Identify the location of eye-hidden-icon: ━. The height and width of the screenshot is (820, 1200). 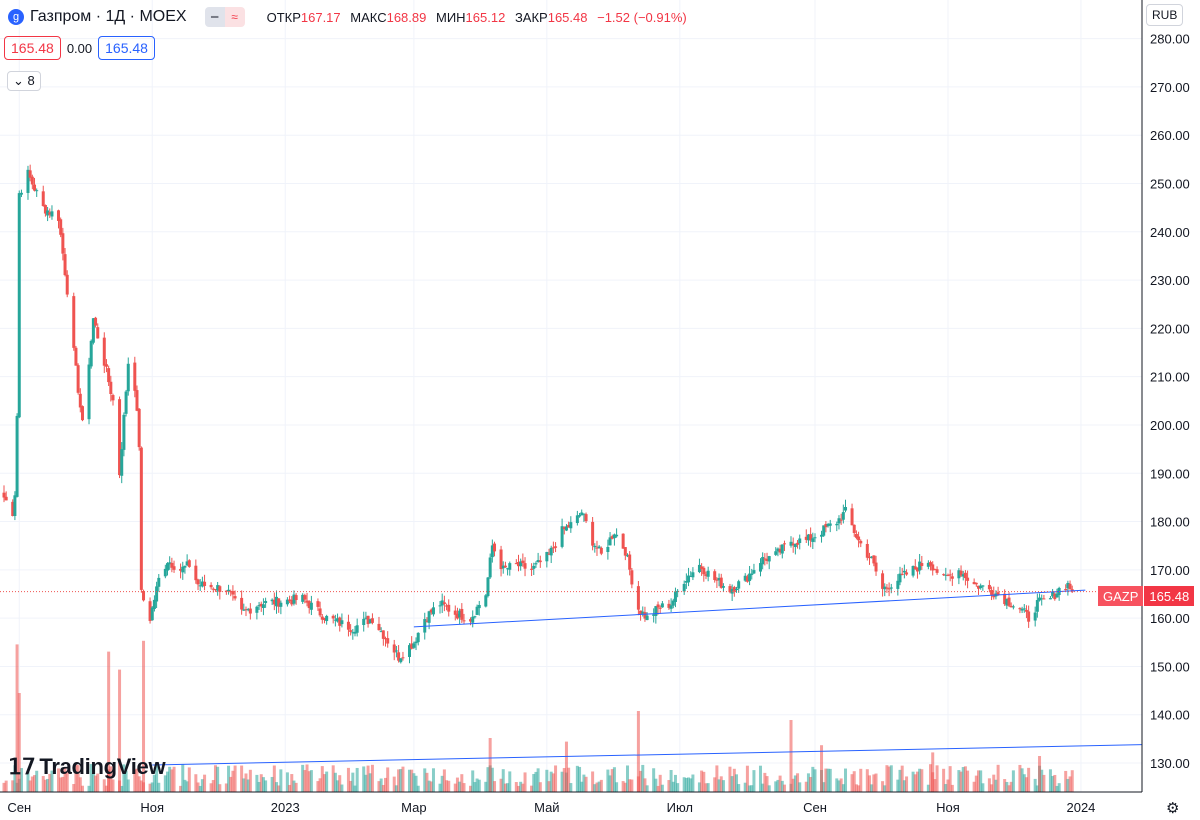
(214, 17).